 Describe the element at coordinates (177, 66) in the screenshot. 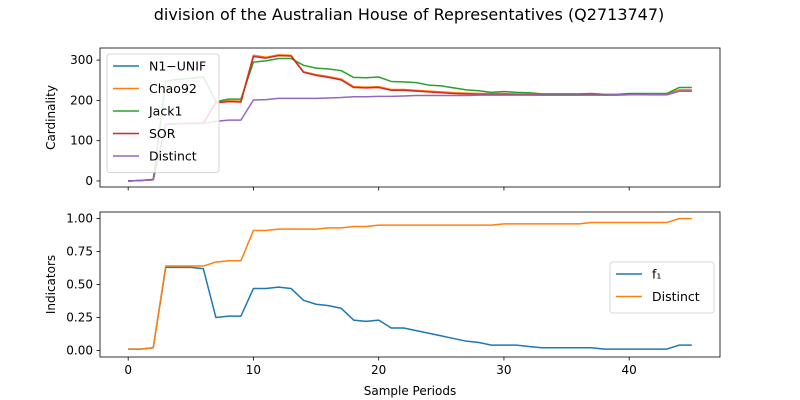

I see `legend-label: N1−UNIF` at that location.